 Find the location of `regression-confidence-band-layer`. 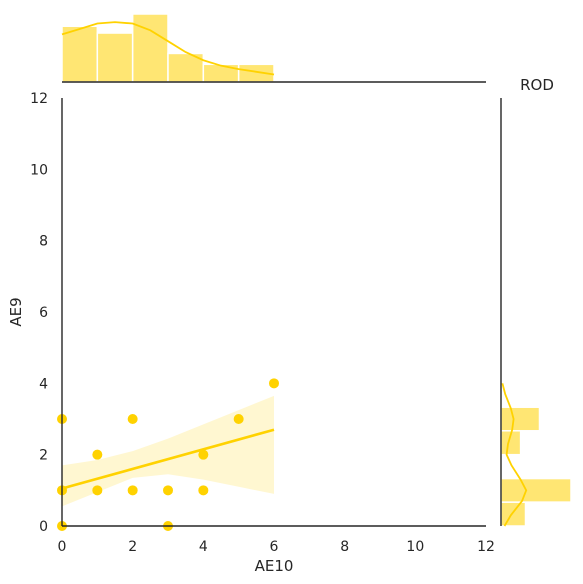

regression-confidence-band-layer is located at coordinates (168, 451).